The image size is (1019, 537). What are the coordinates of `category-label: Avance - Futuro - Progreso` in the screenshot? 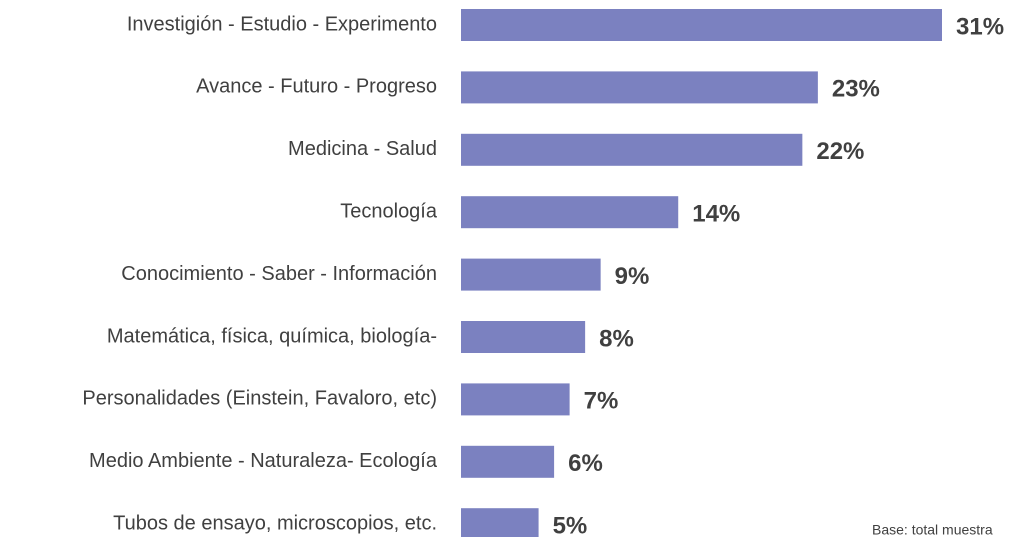 It's located at (316, 87).